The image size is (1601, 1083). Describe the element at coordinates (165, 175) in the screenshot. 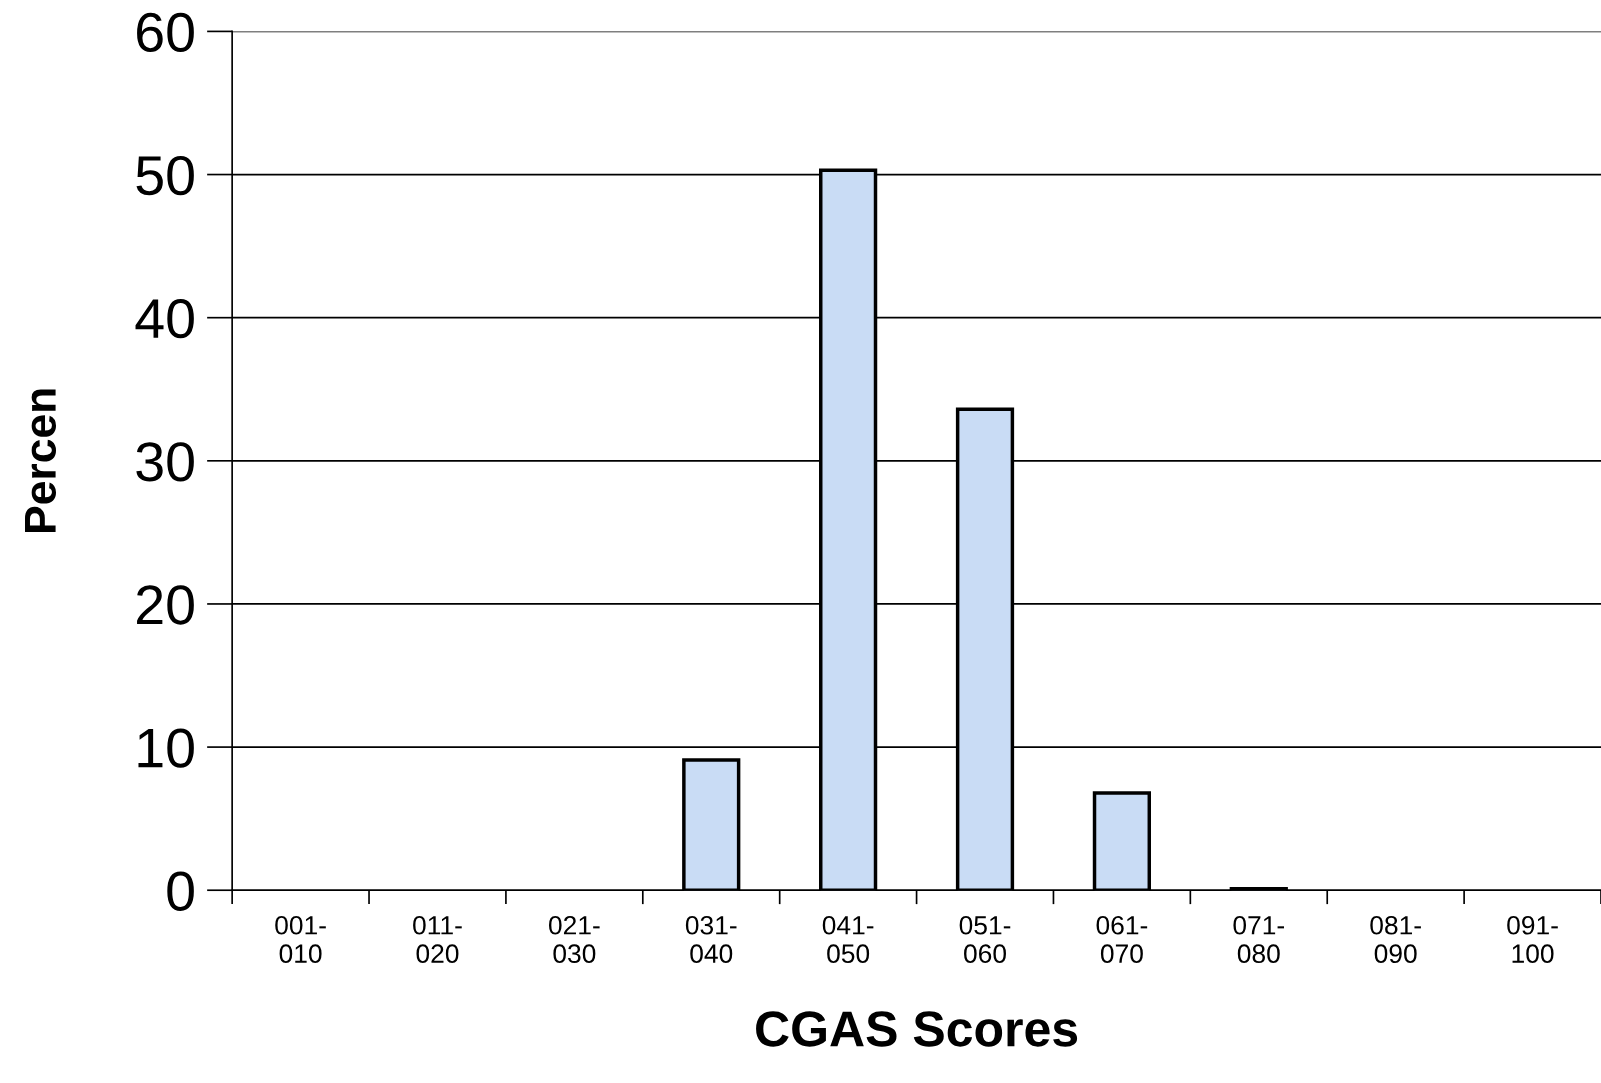

I see `y-tick-label: 50` at that location.